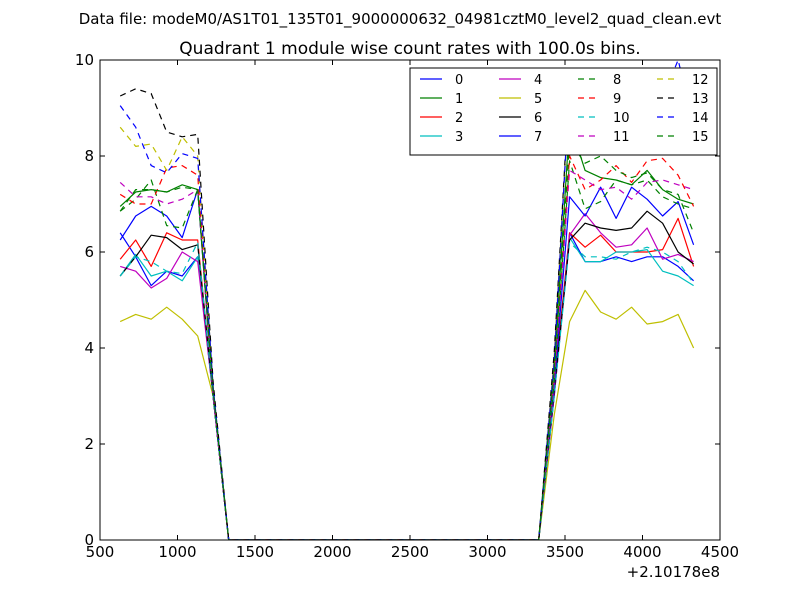 This screenshot has width=800, height=600. Describe the element at coordinates (89, 444) in the screenshot. I see `y-tick-label: 2` at that location.